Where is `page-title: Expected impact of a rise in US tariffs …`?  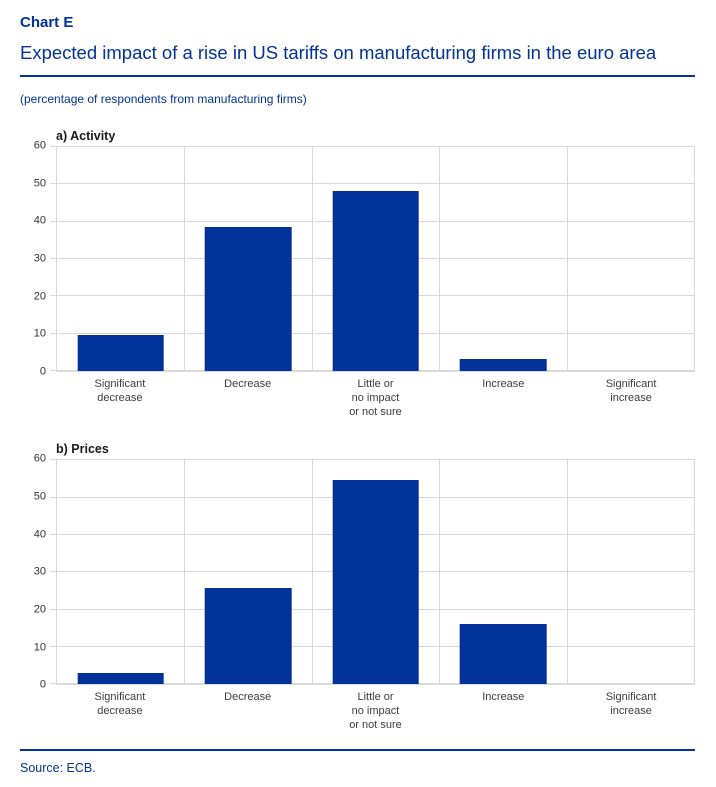
page-title: Expected impact of a rise in US tariffs … is located at coordinates (338, 52).